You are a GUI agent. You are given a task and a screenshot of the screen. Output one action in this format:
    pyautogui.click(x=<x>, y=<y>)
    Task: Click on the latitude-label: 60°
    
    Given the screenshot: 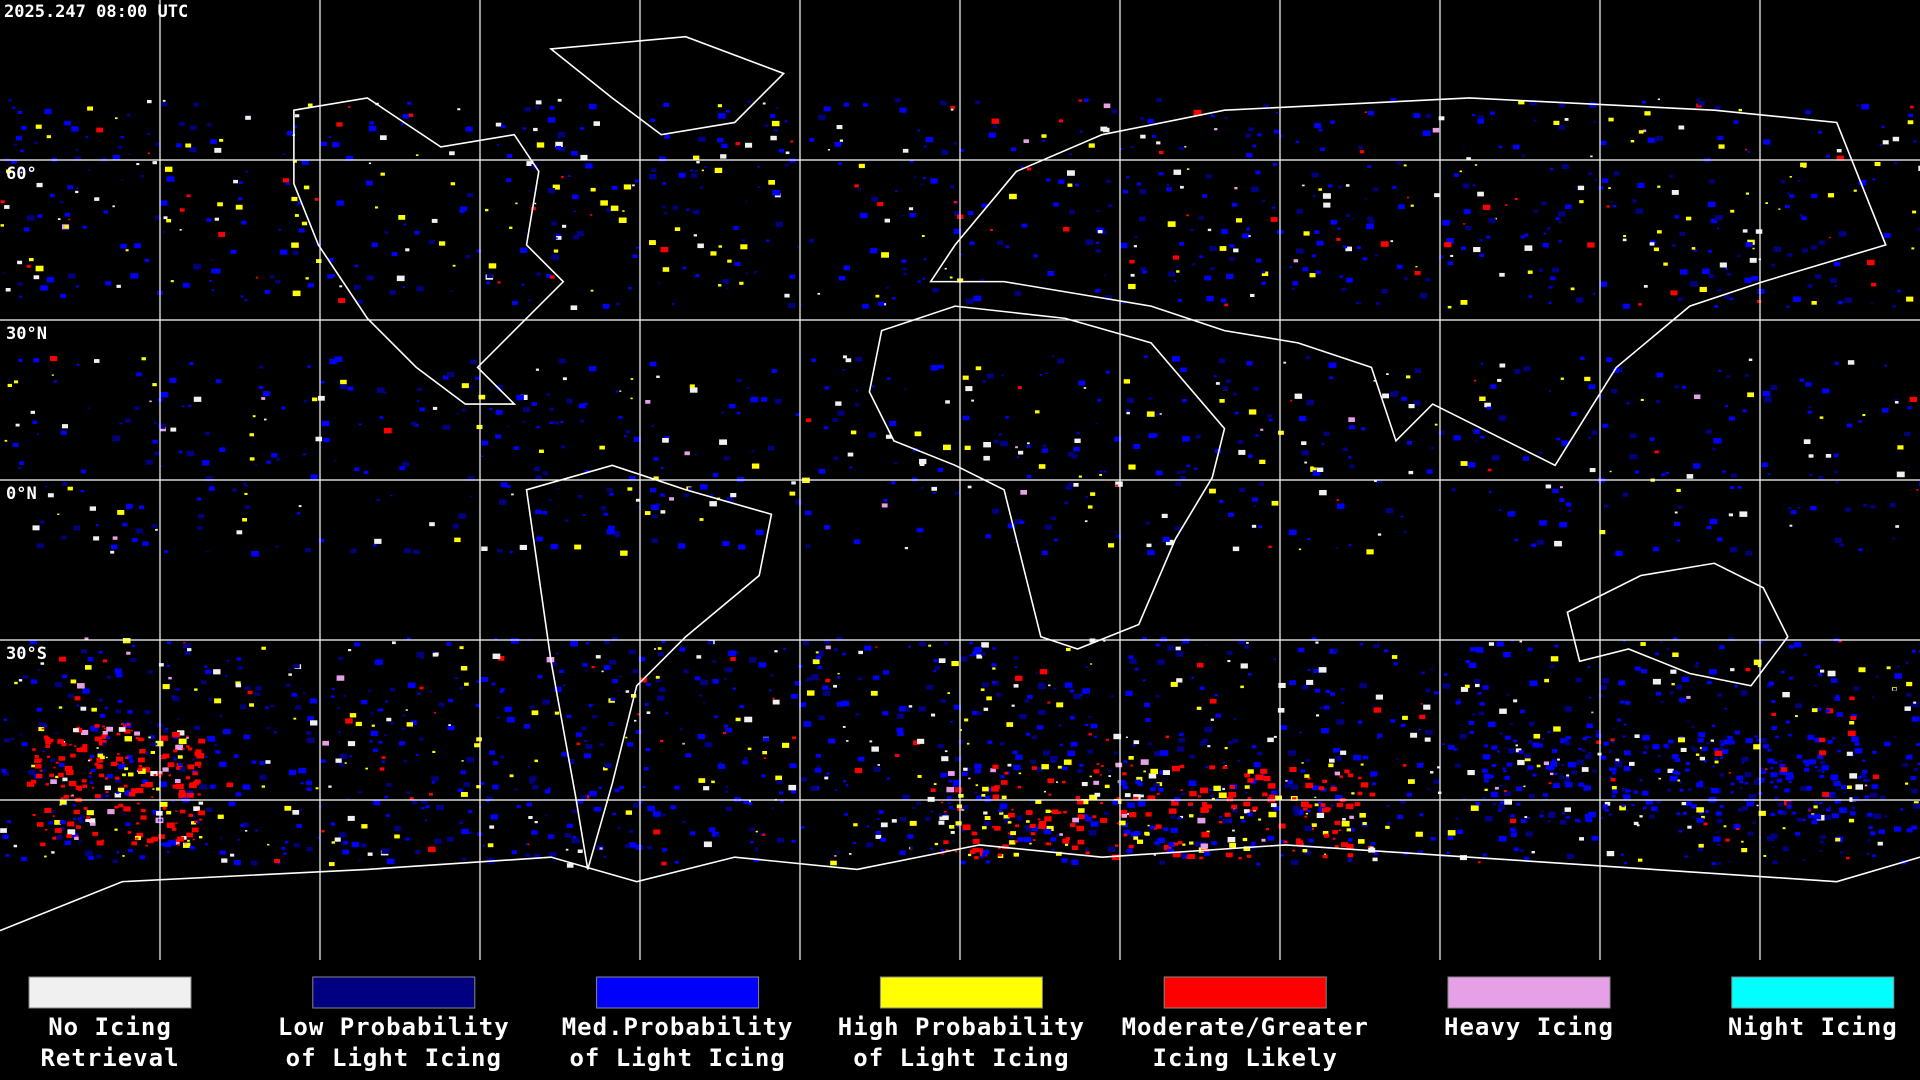 What is the action you would take?
    pyautogui.click(x=21, y=174)
    